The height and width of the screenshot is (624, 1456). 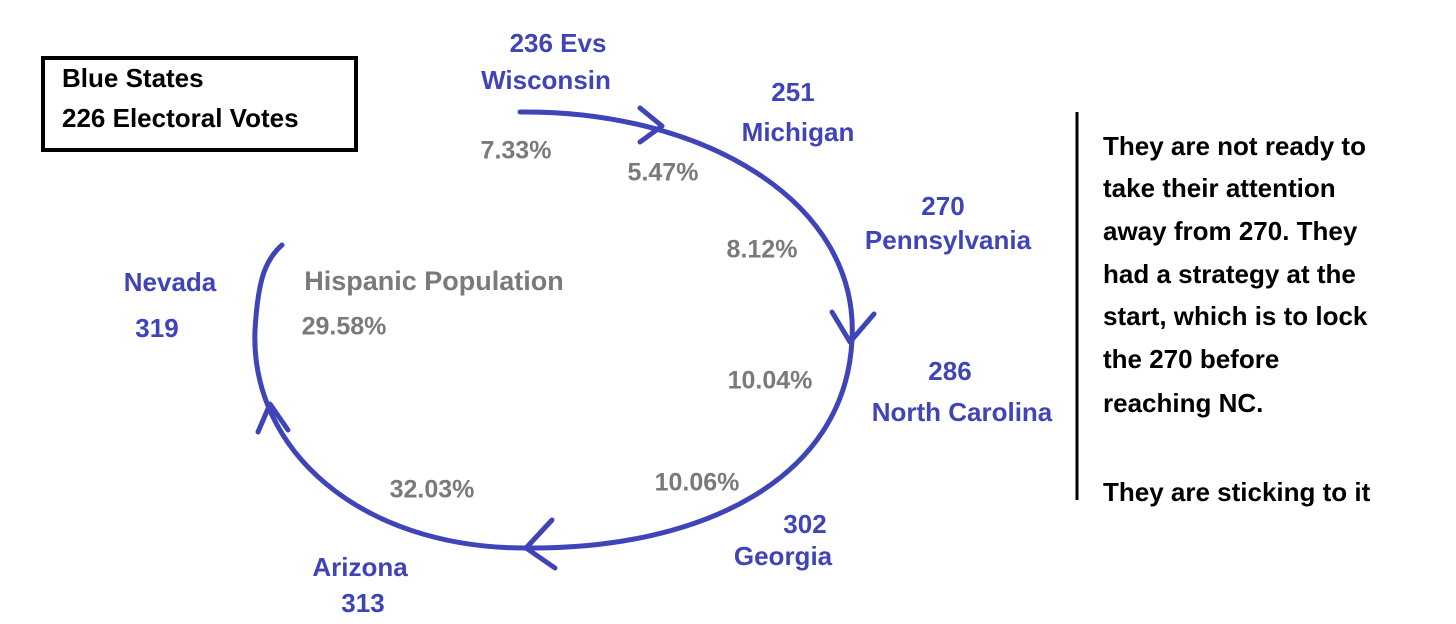 I want to click on node-votes: 251, so click(x=792, y=92).